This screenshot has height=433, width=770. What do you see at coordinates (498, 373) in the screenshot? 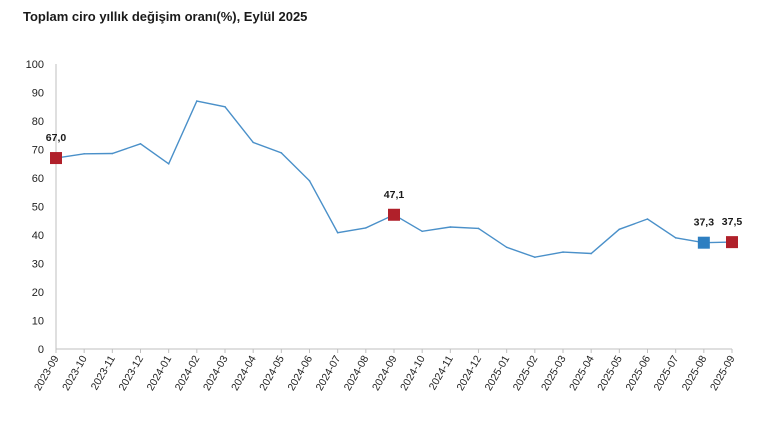
I see `x-tick-label: 2025-01` at bounding box center [498, 373].